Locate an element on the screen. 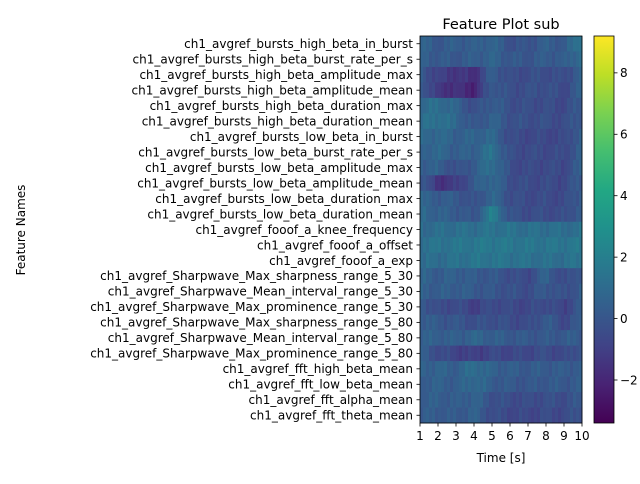 This screenshot has height=484, width=640. y-tick-label: ch1_avgref_bursts_low_beta_amplitude_max is located at coordinates (279, 168).